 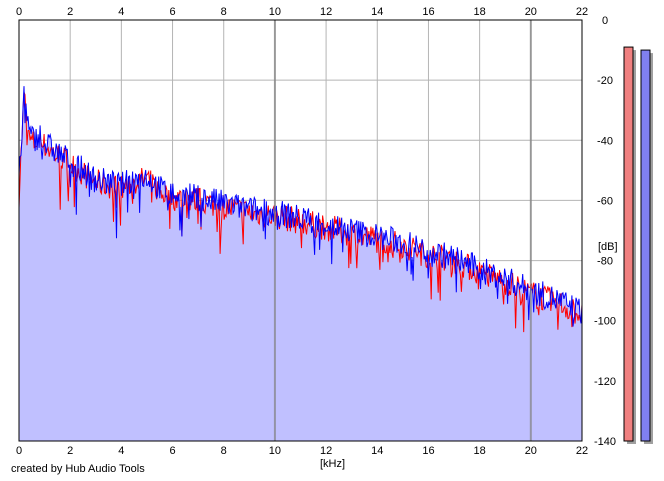 What do you see at coordinates (605, 141) in the screenshot?
I see `y-tick-label: -40` at bounding box center [605, 141].